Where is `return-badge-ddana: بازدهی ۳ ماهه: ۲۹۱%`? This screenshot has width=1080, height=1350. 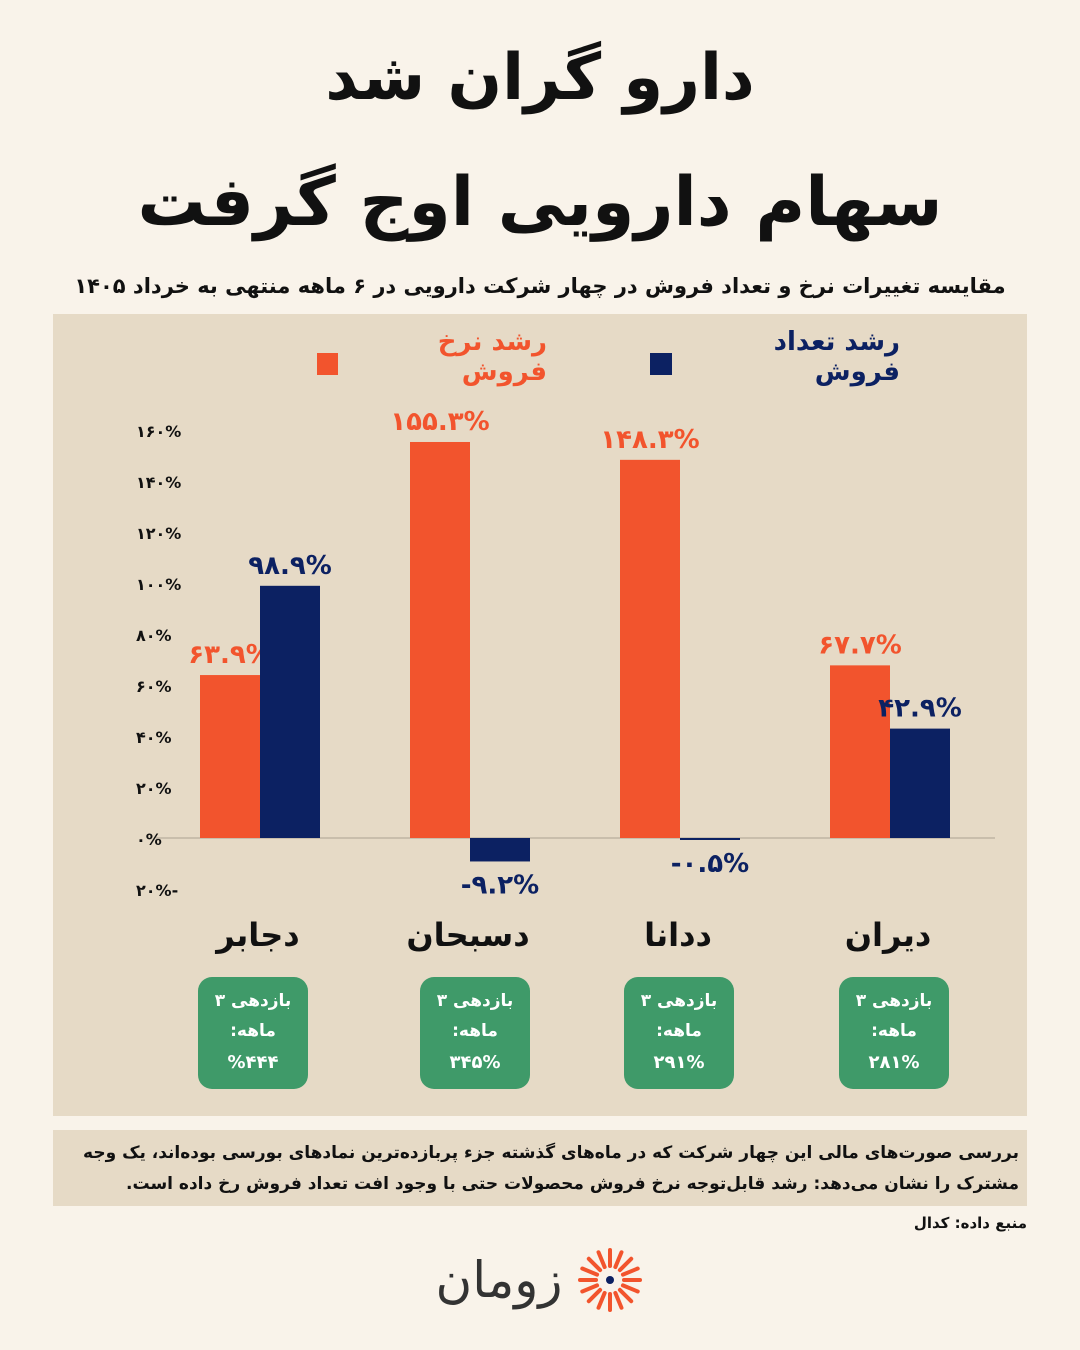
return-badge-ddana: بازدهی ۳ ماهه: ۲۹۱% is located at coordinates (679, 1033).